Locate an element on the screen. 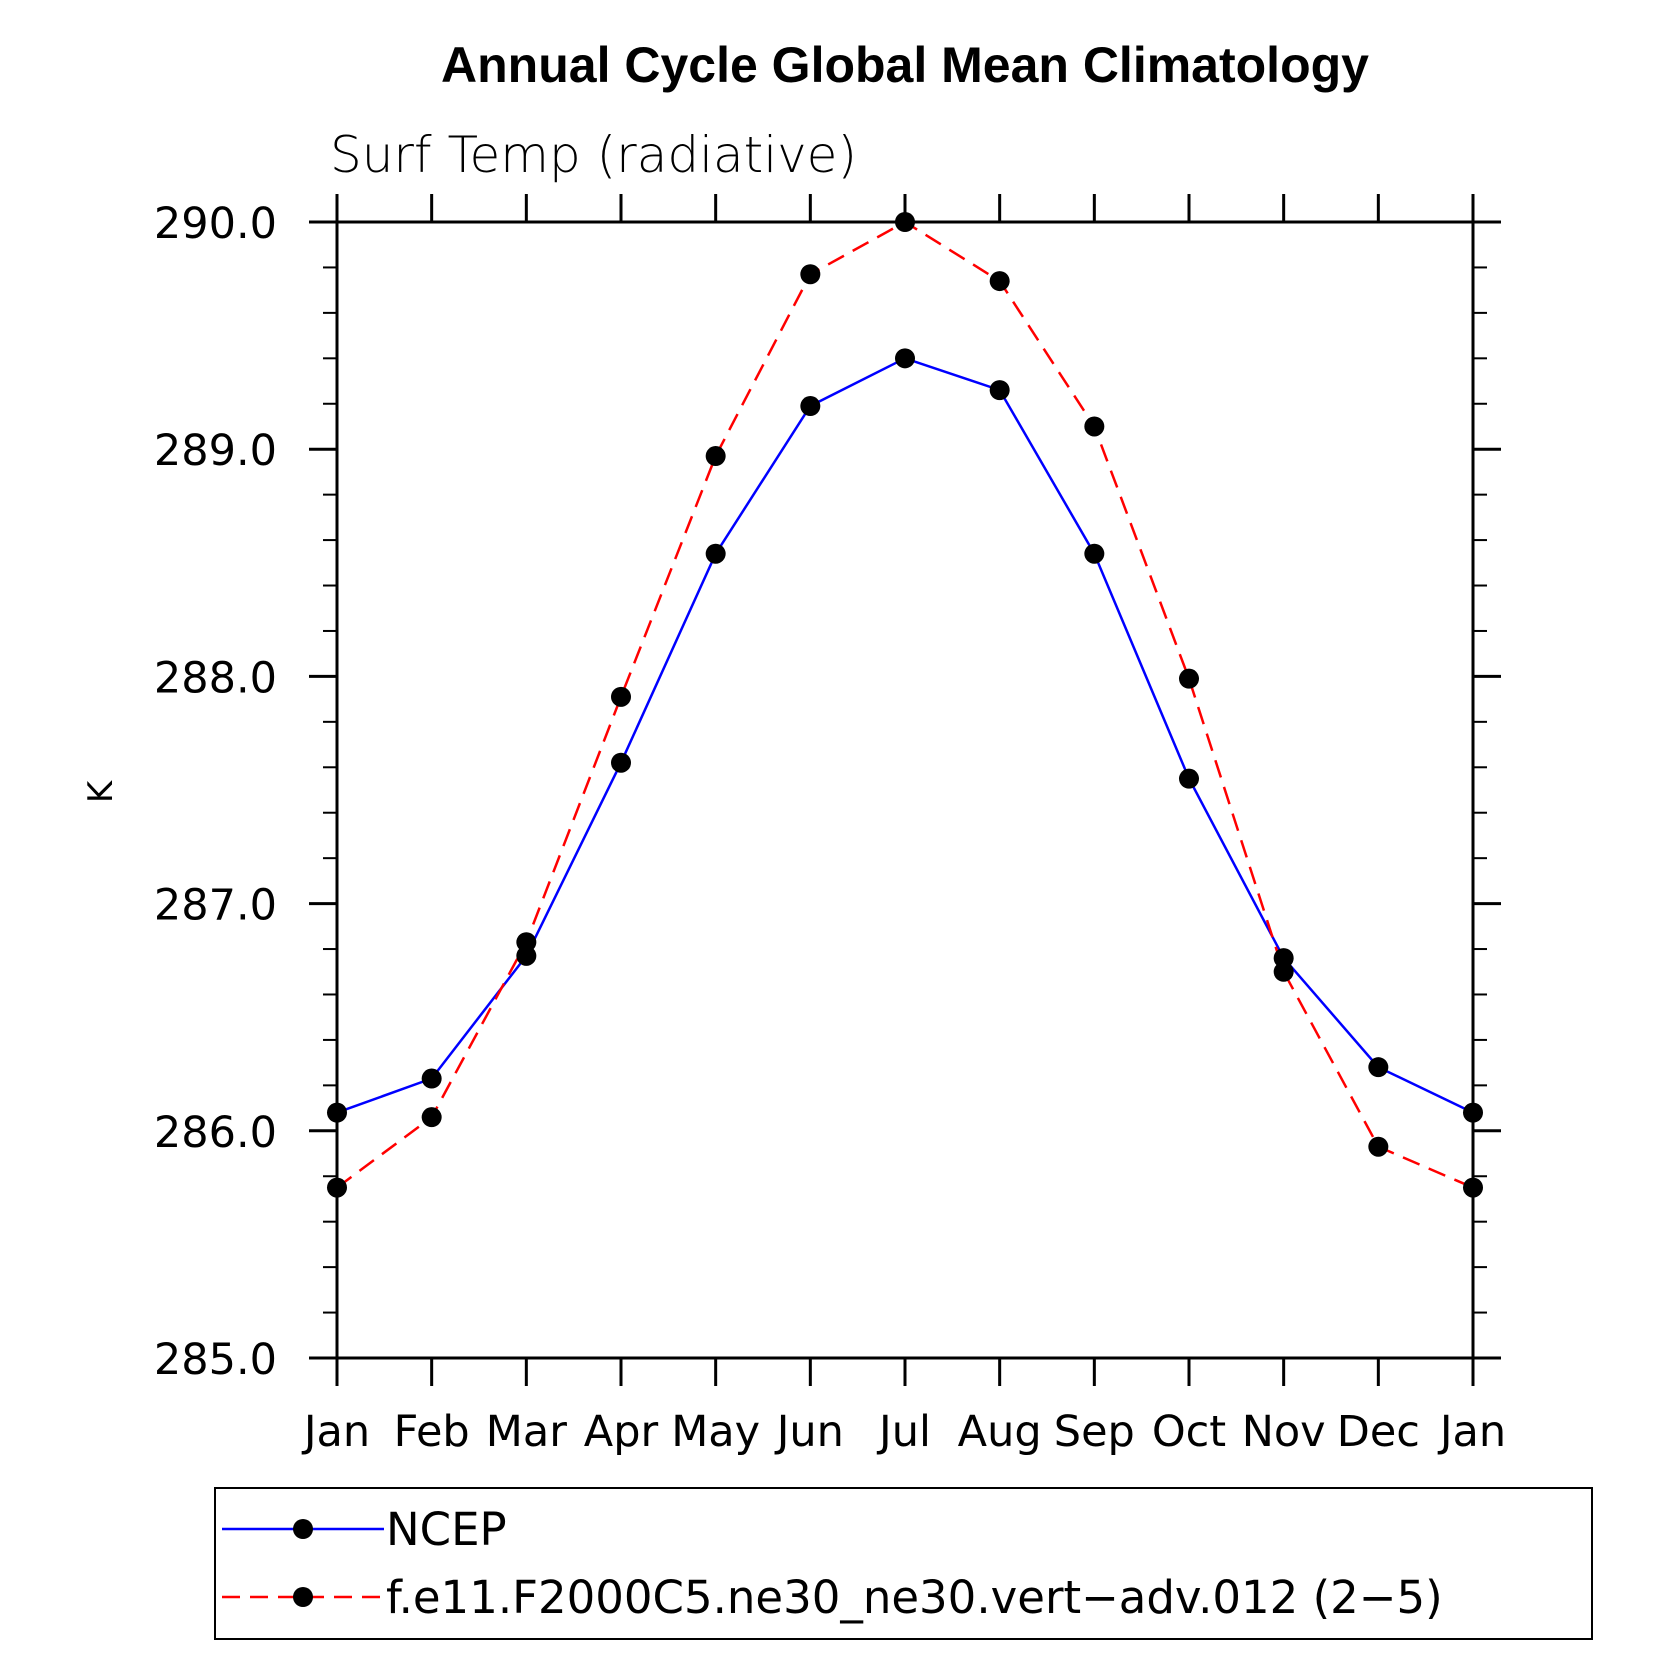 Image resolution: width=1669 pixels, height=1669 pixels. y-tick-label: 288.0 is located at coordinates (215, 678).